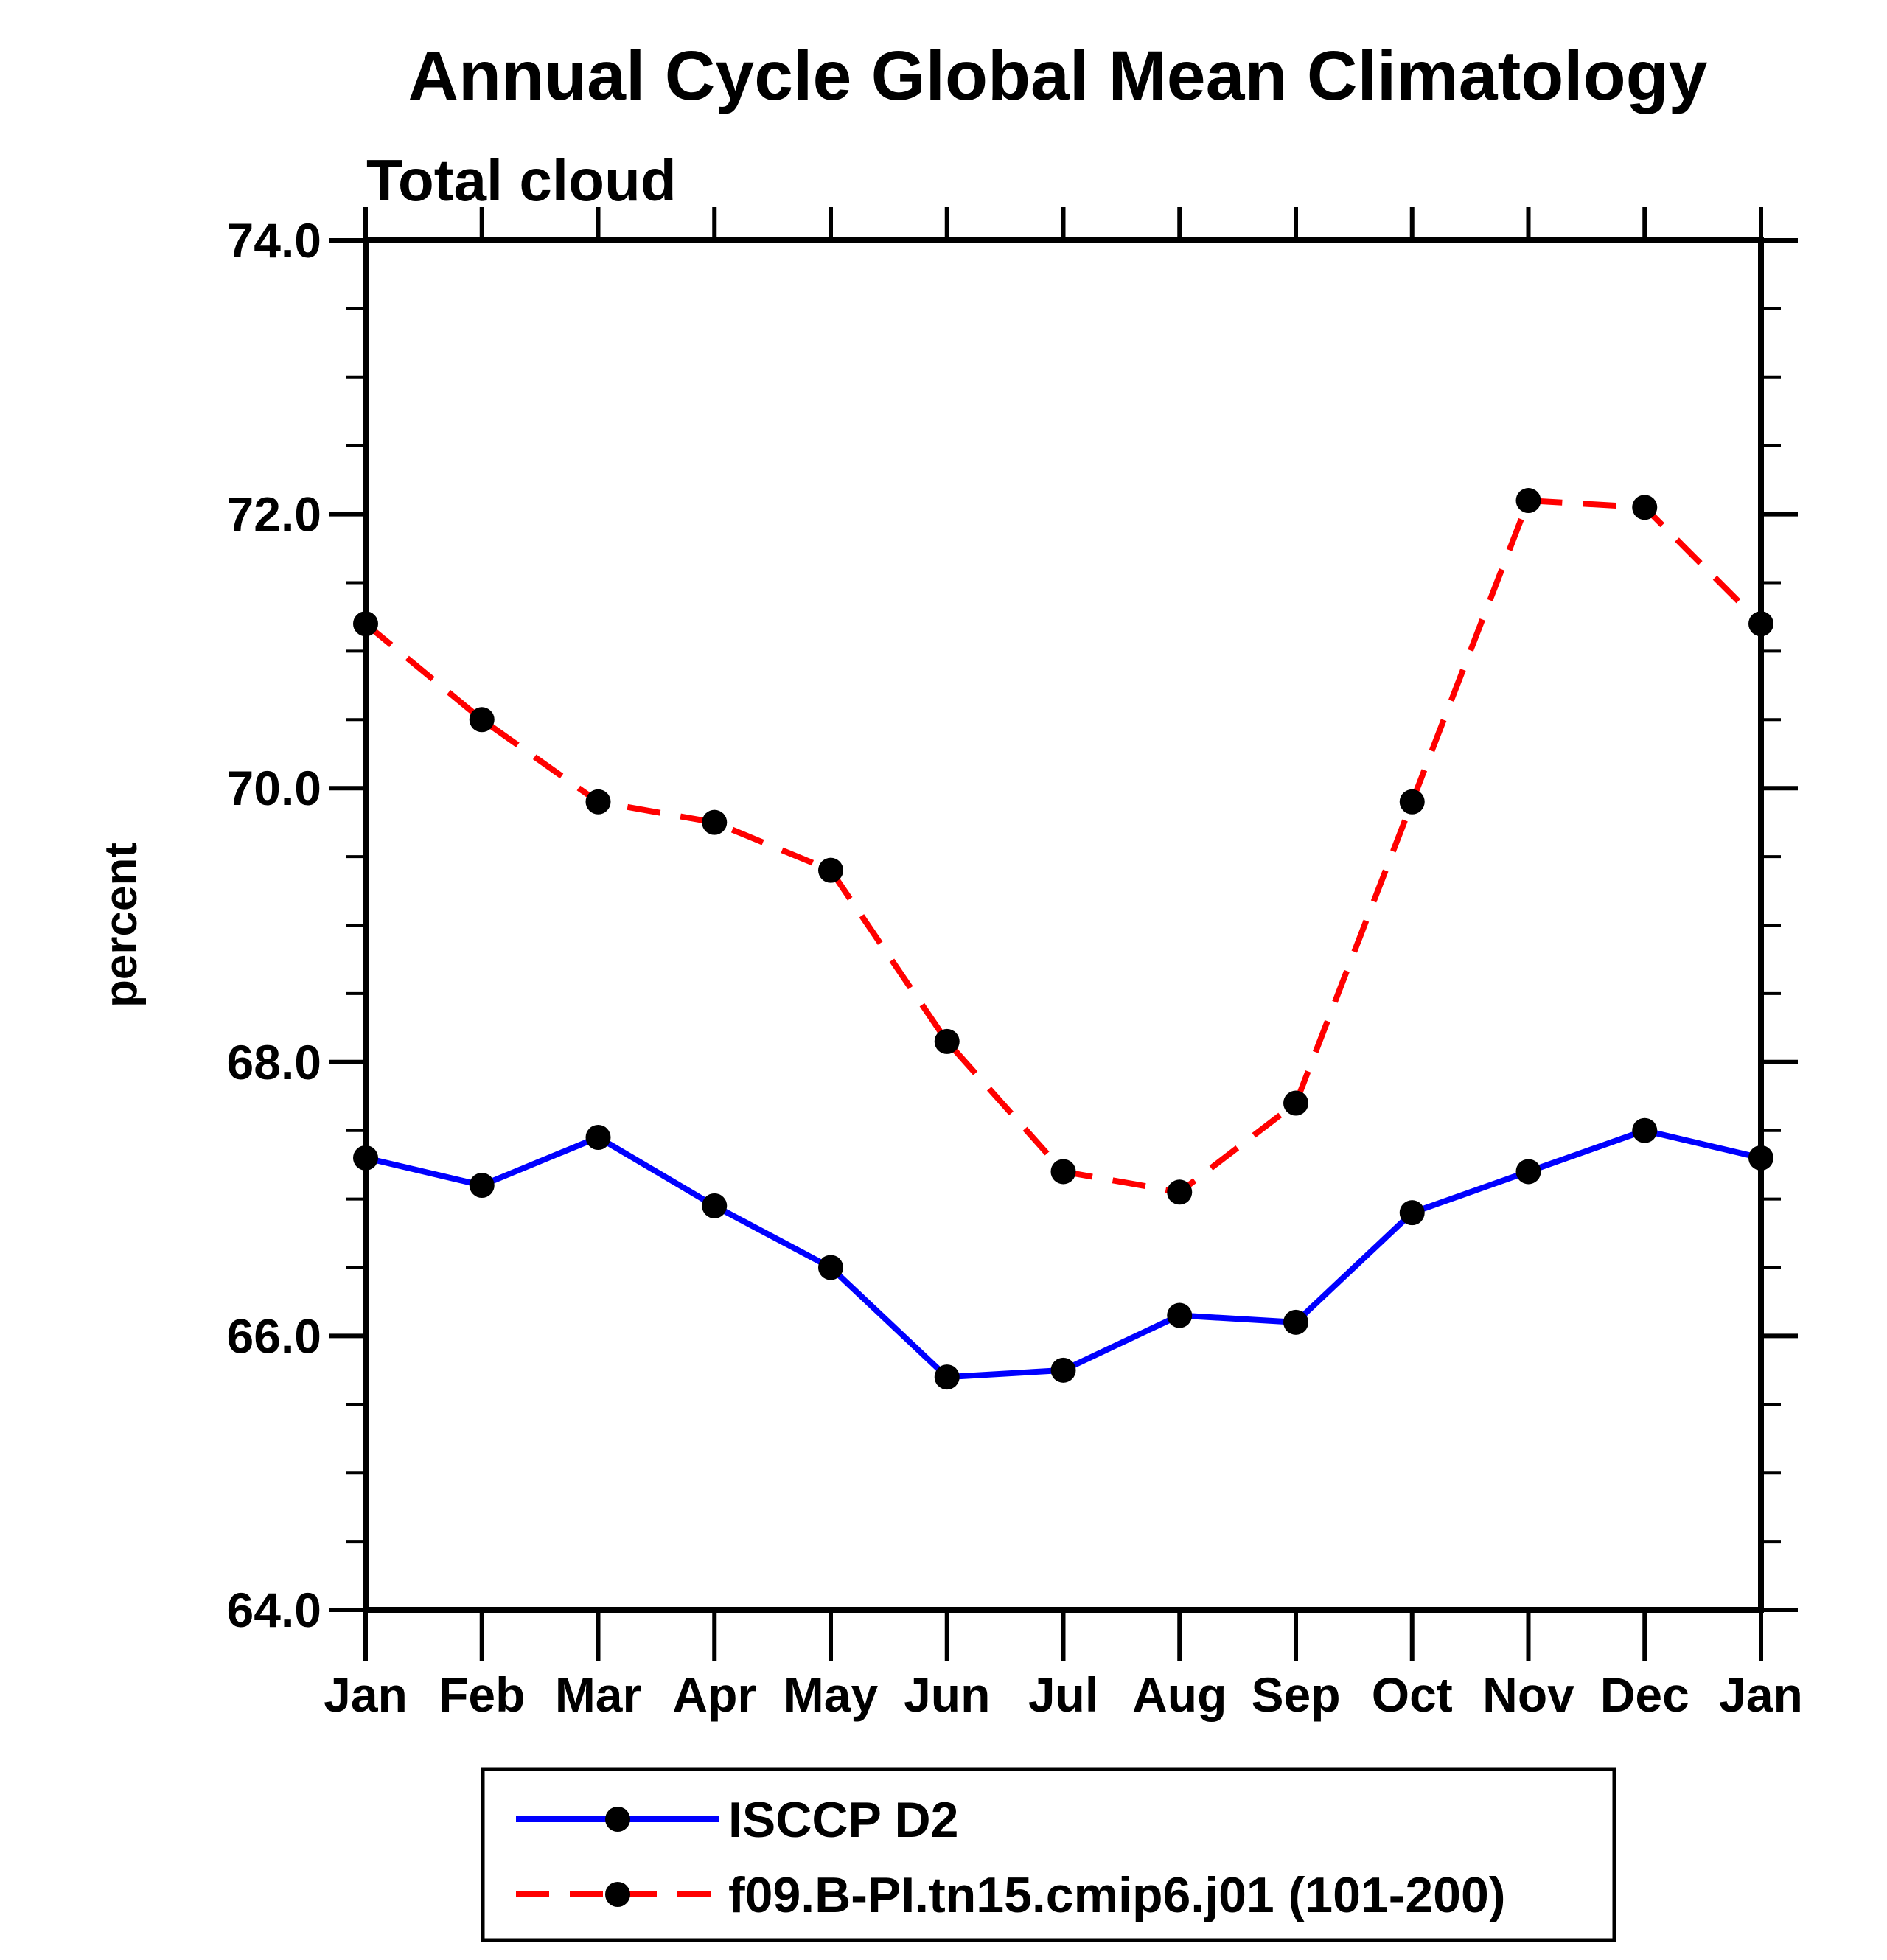 The image size is (1887, 1960). Describe the element at coordinates (482, 1694) in the screenshot. I see `x-axis-month-label: Feb` at that location.